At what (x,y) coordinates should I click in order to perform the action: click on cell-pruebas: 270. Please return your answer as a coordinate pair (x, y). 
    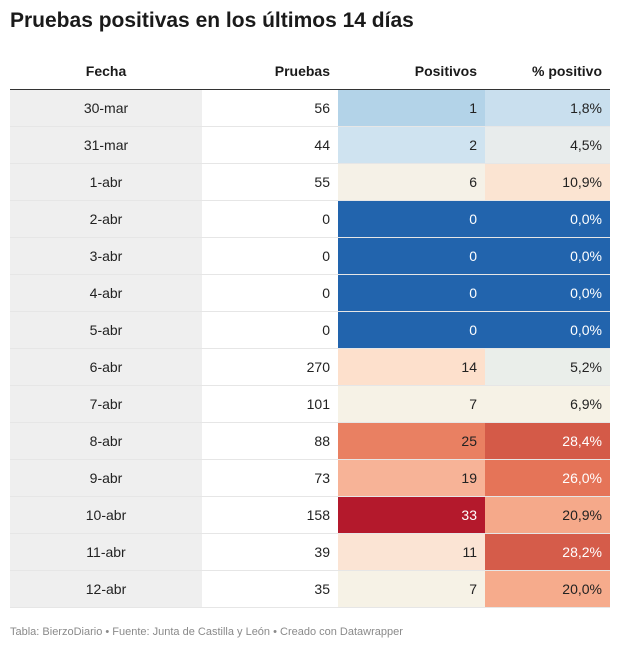
    Looking at the image, I should click on (270, 367).